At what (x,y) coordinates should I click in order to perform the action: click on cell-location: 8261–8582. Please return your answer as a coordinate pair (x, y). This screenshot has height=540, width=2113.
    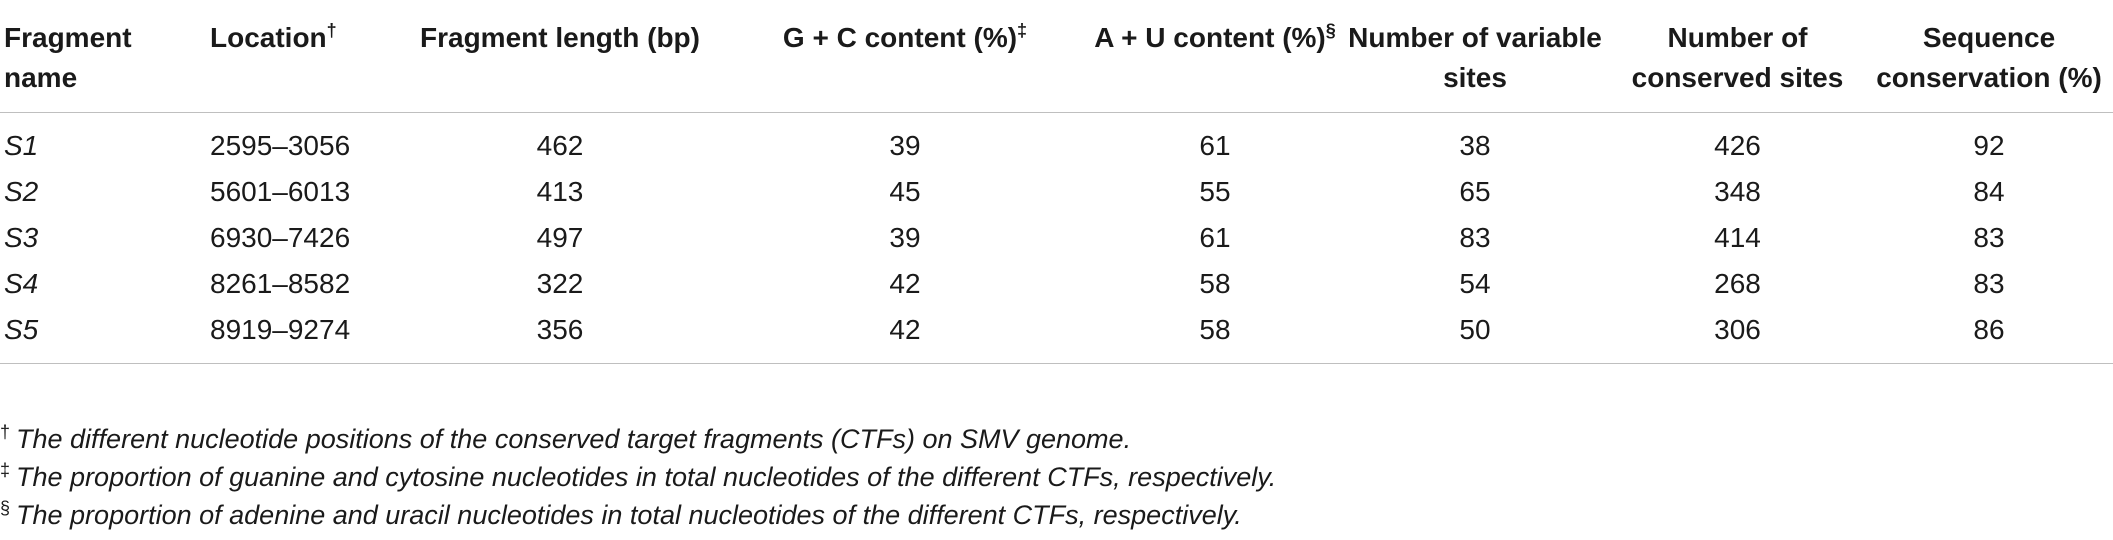
    Looking at the image, I should click on (280, 283).